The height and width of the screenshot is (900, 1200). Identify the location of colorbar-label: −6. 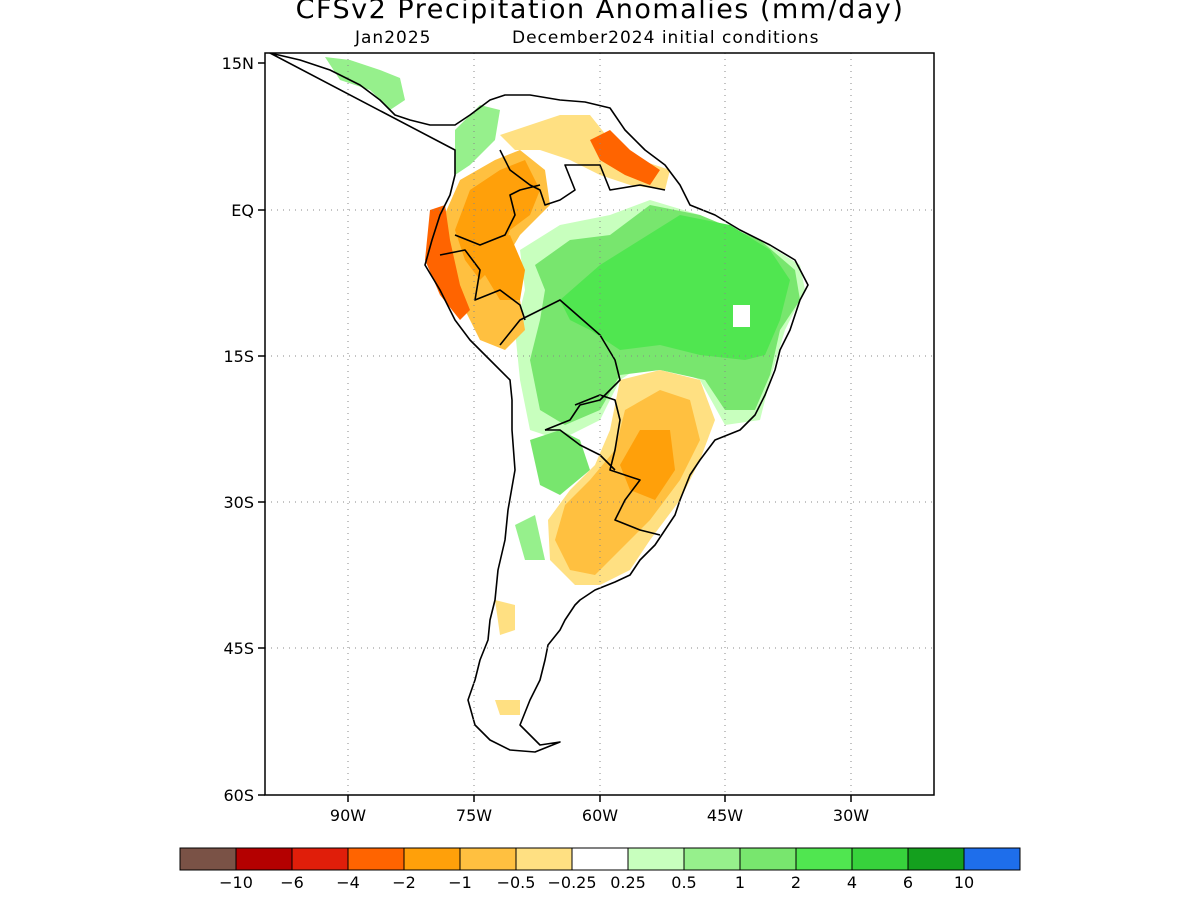
(292, 882).